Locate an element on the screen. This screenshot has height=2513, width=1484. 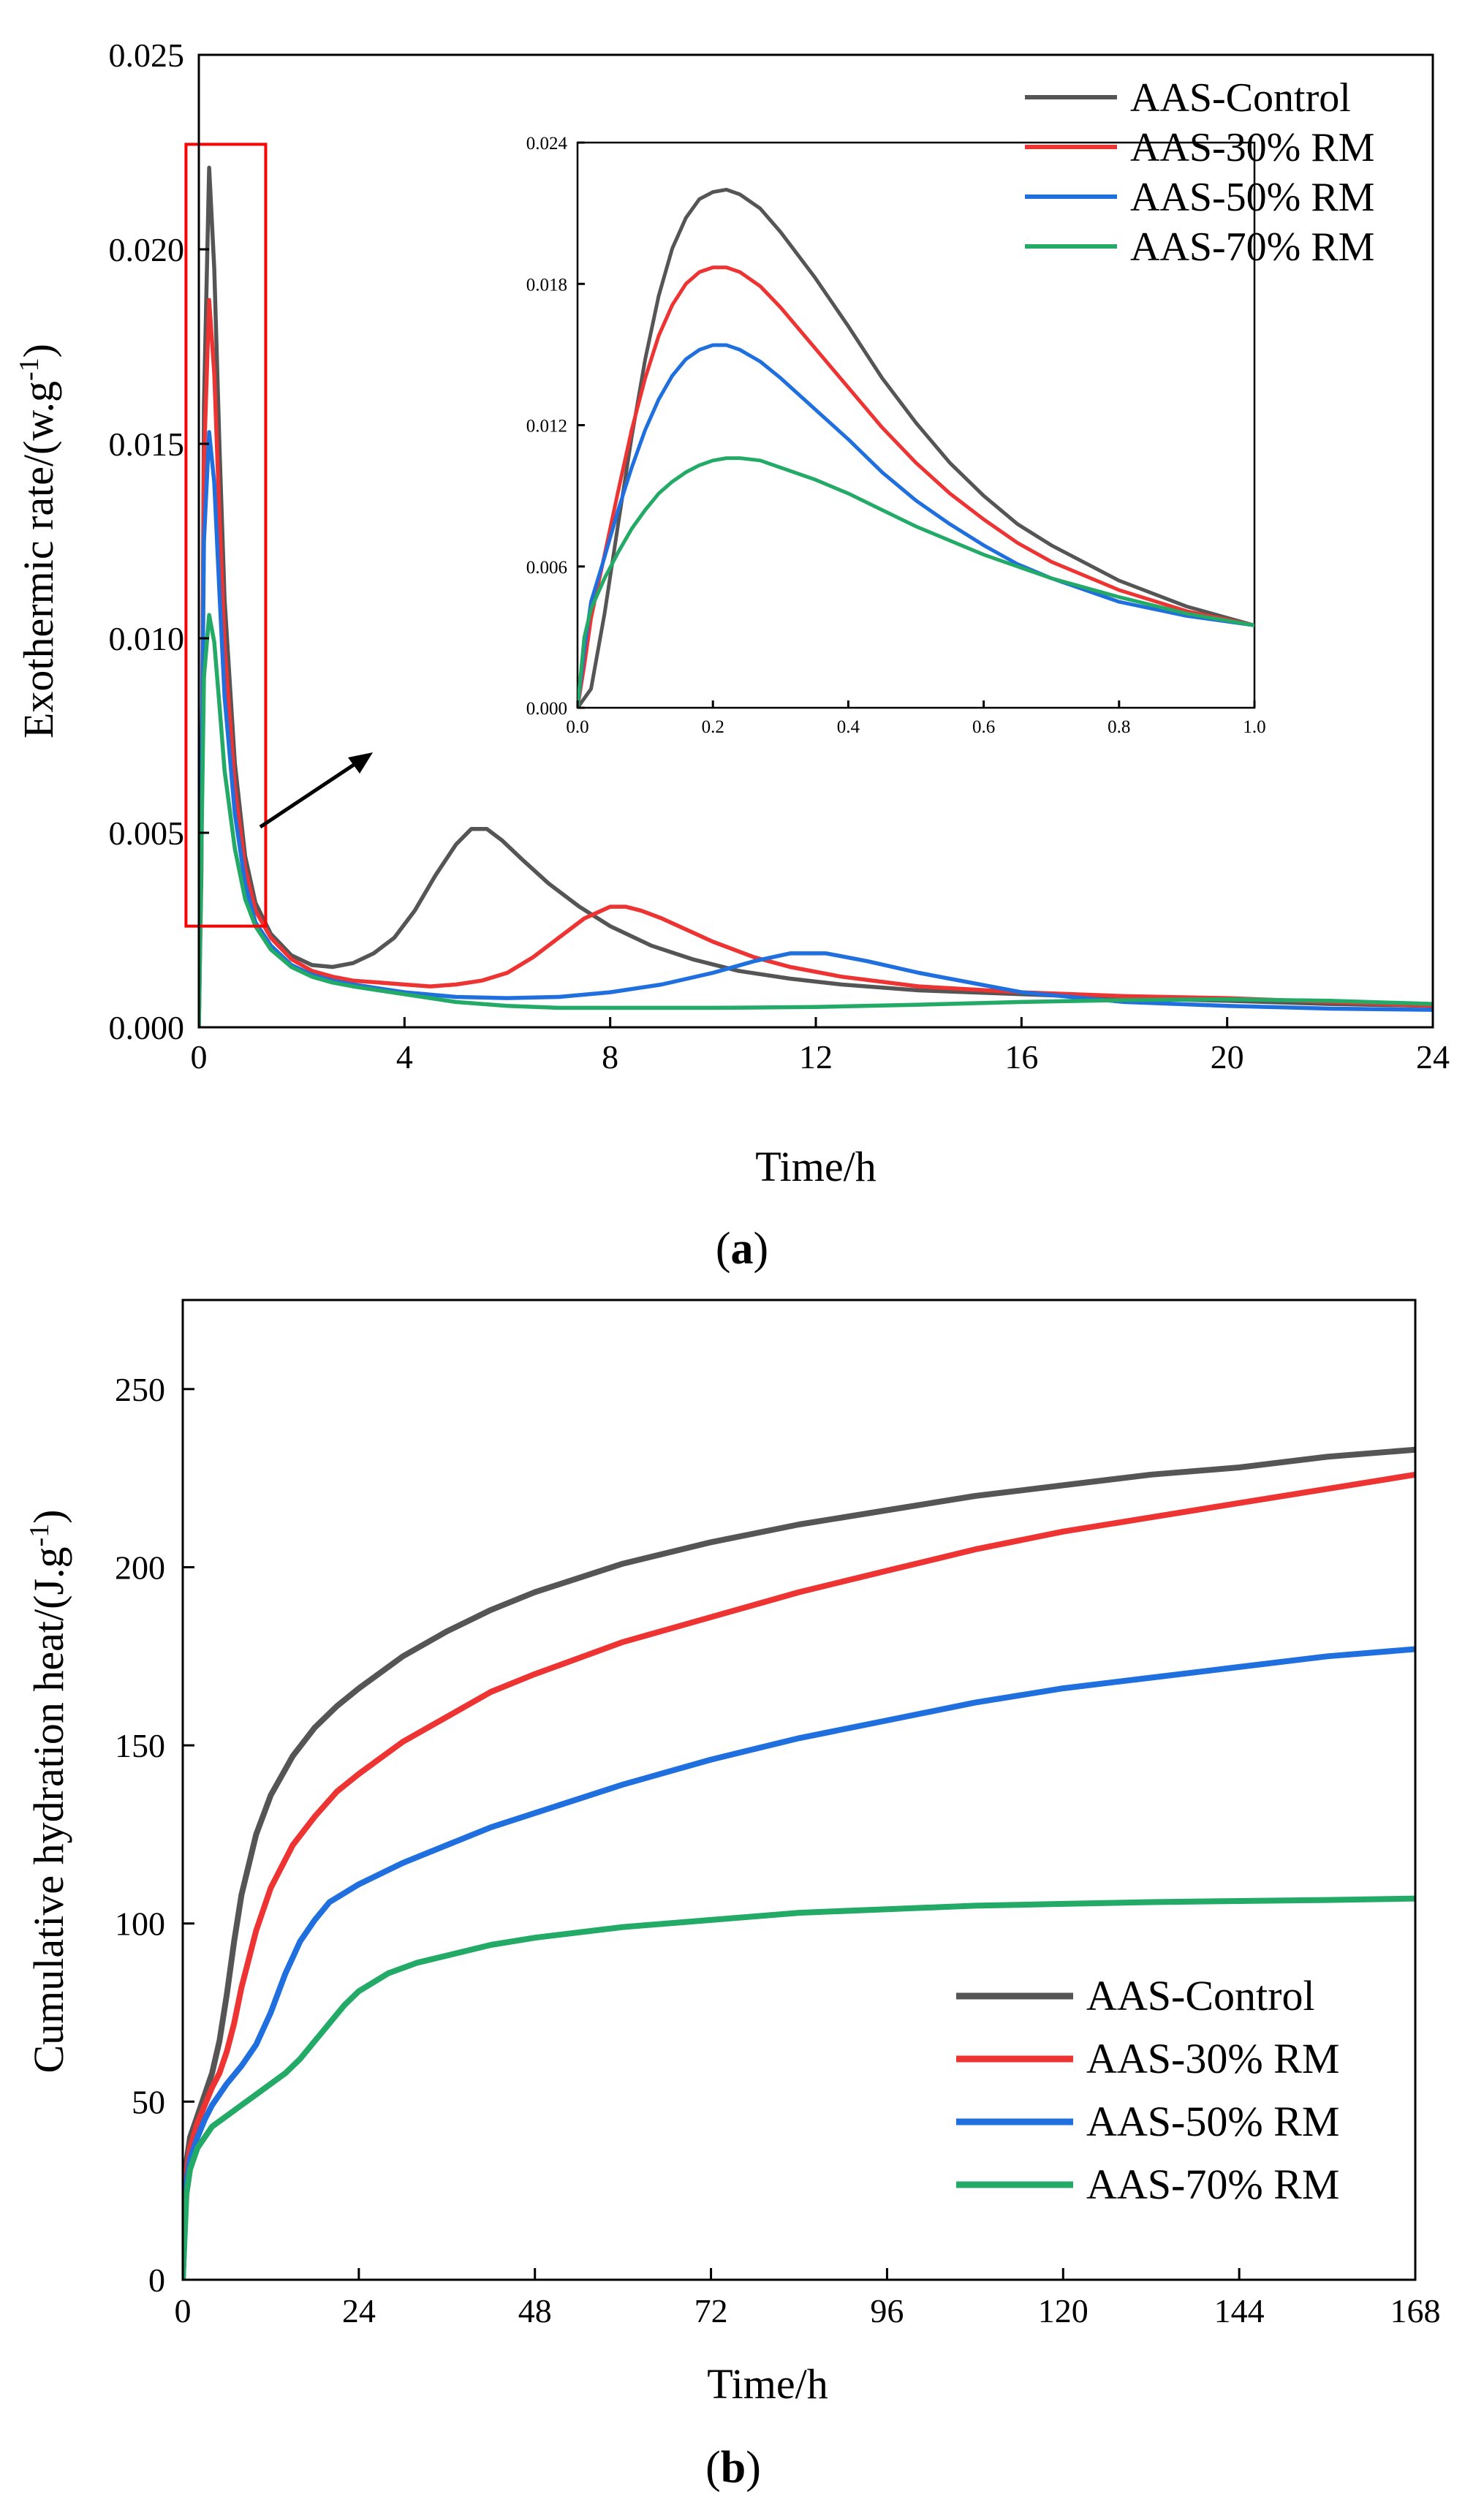
panel-b-y-axis-title-close: ) is located at coordinates (49, 1517).